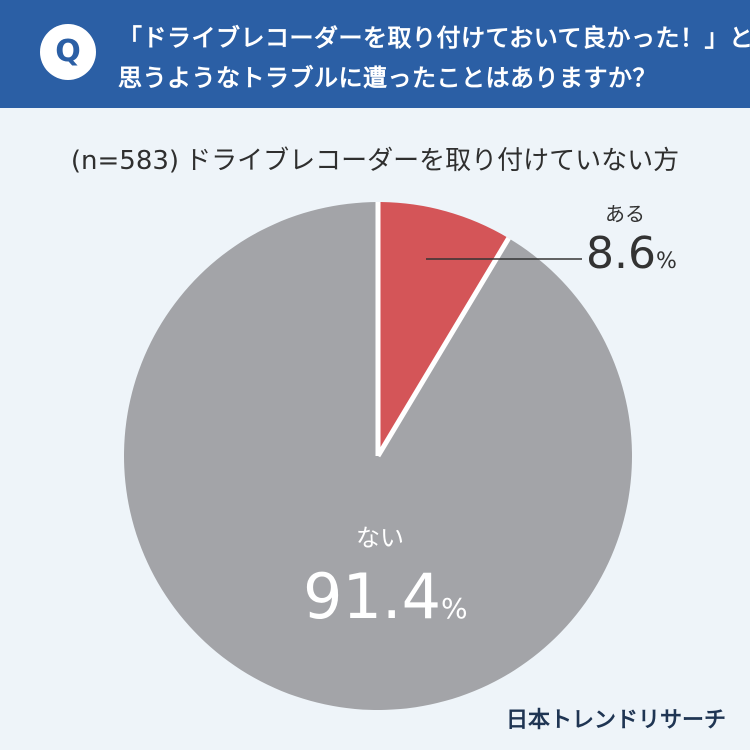  I want to click on slice-value-nai: 91.4, so click(372, 596).